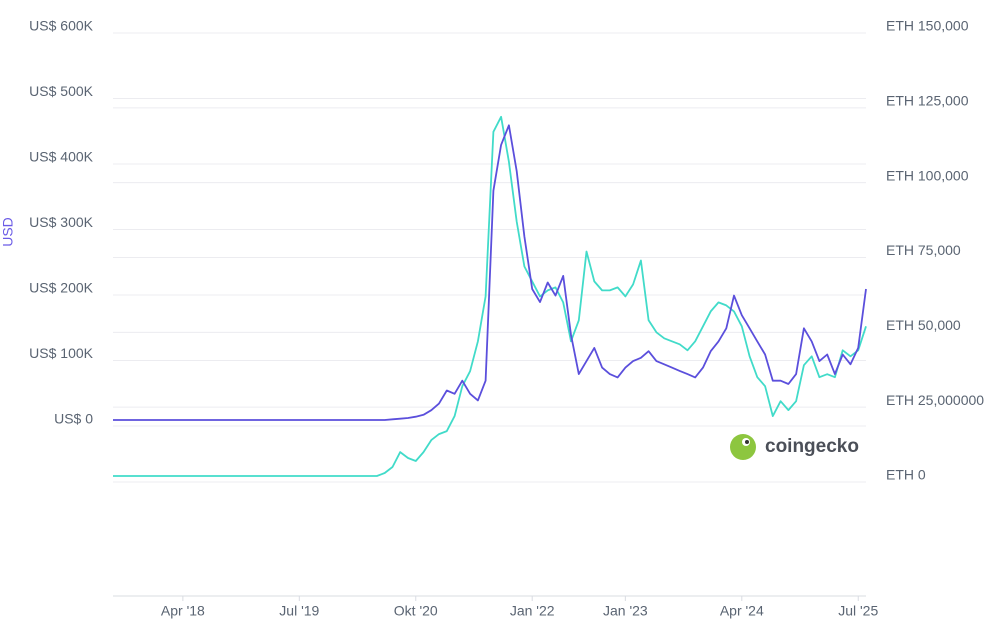 Image resolution: width=996 pixels, height=626 pixels. Describe the element at coordinates (742, 611) in the screenshot. I see `x-tick-label: Apr '24` at that location.